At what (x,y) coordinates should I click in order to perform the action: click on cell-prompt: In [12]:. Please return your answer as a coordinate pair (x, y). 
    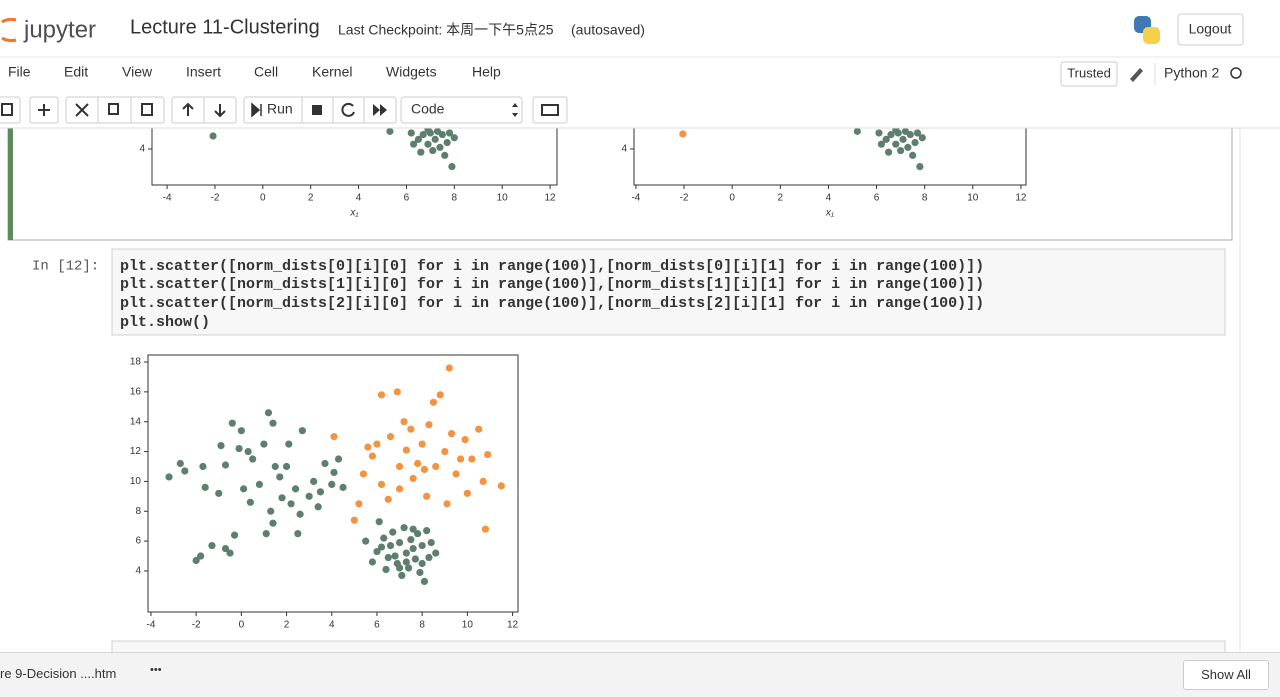
    Looking at the image, I should click on (65, 267).